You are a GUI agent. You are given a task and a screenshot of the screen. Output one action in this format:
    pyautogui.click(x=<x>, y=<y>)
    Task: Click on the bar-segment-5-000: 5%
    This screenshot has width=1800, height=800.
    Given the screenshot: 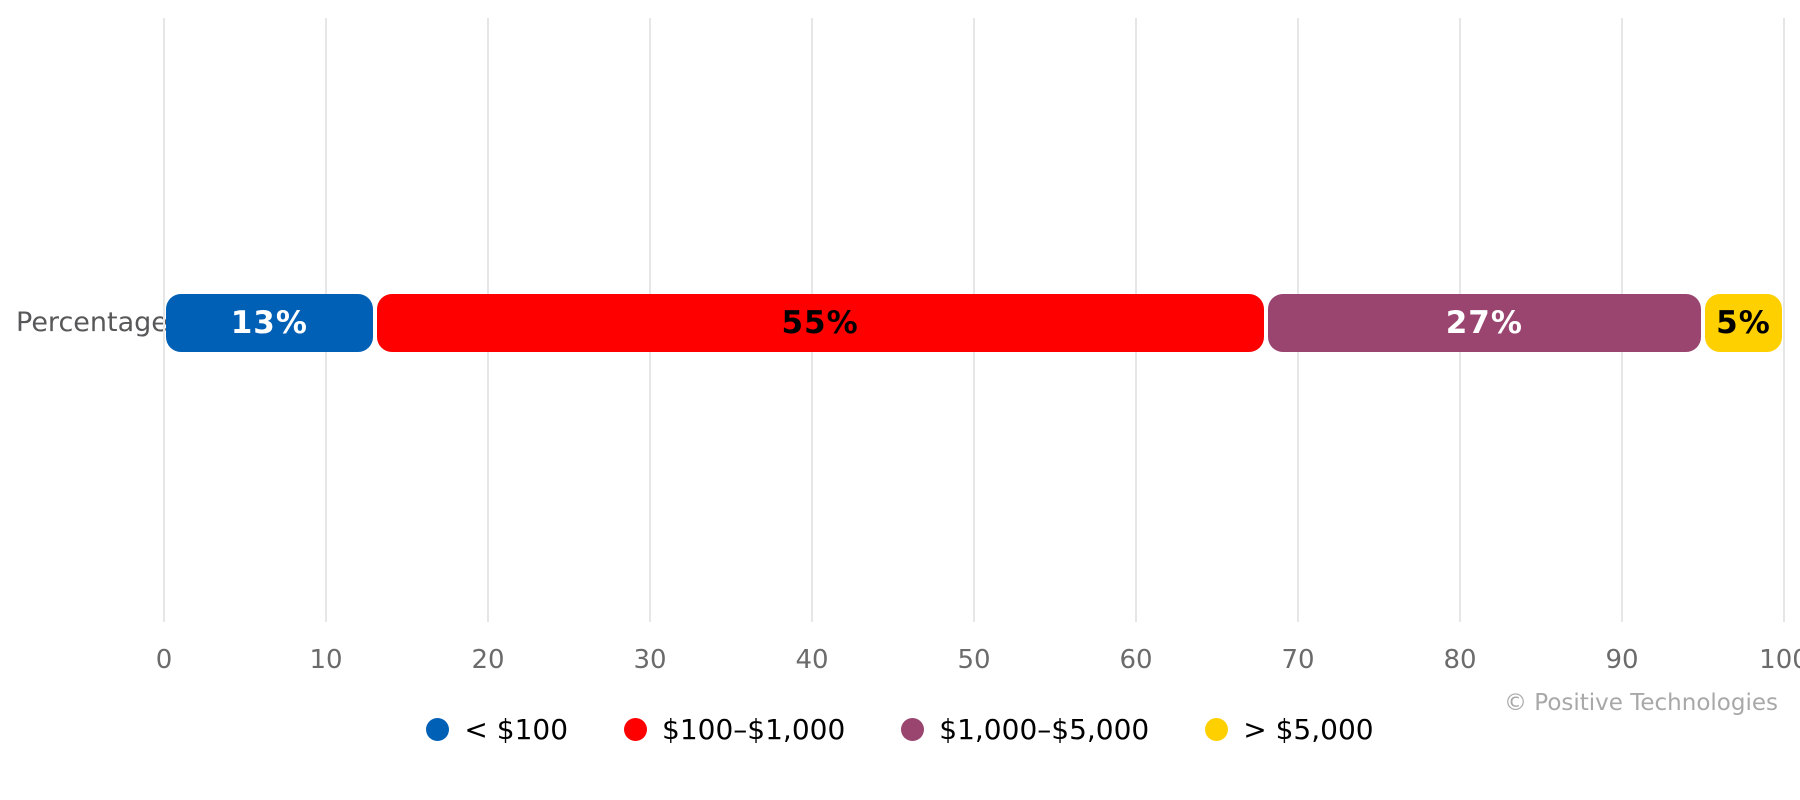 What is the action you would take?
    pyautogui.click(x=1743, y=323)
    